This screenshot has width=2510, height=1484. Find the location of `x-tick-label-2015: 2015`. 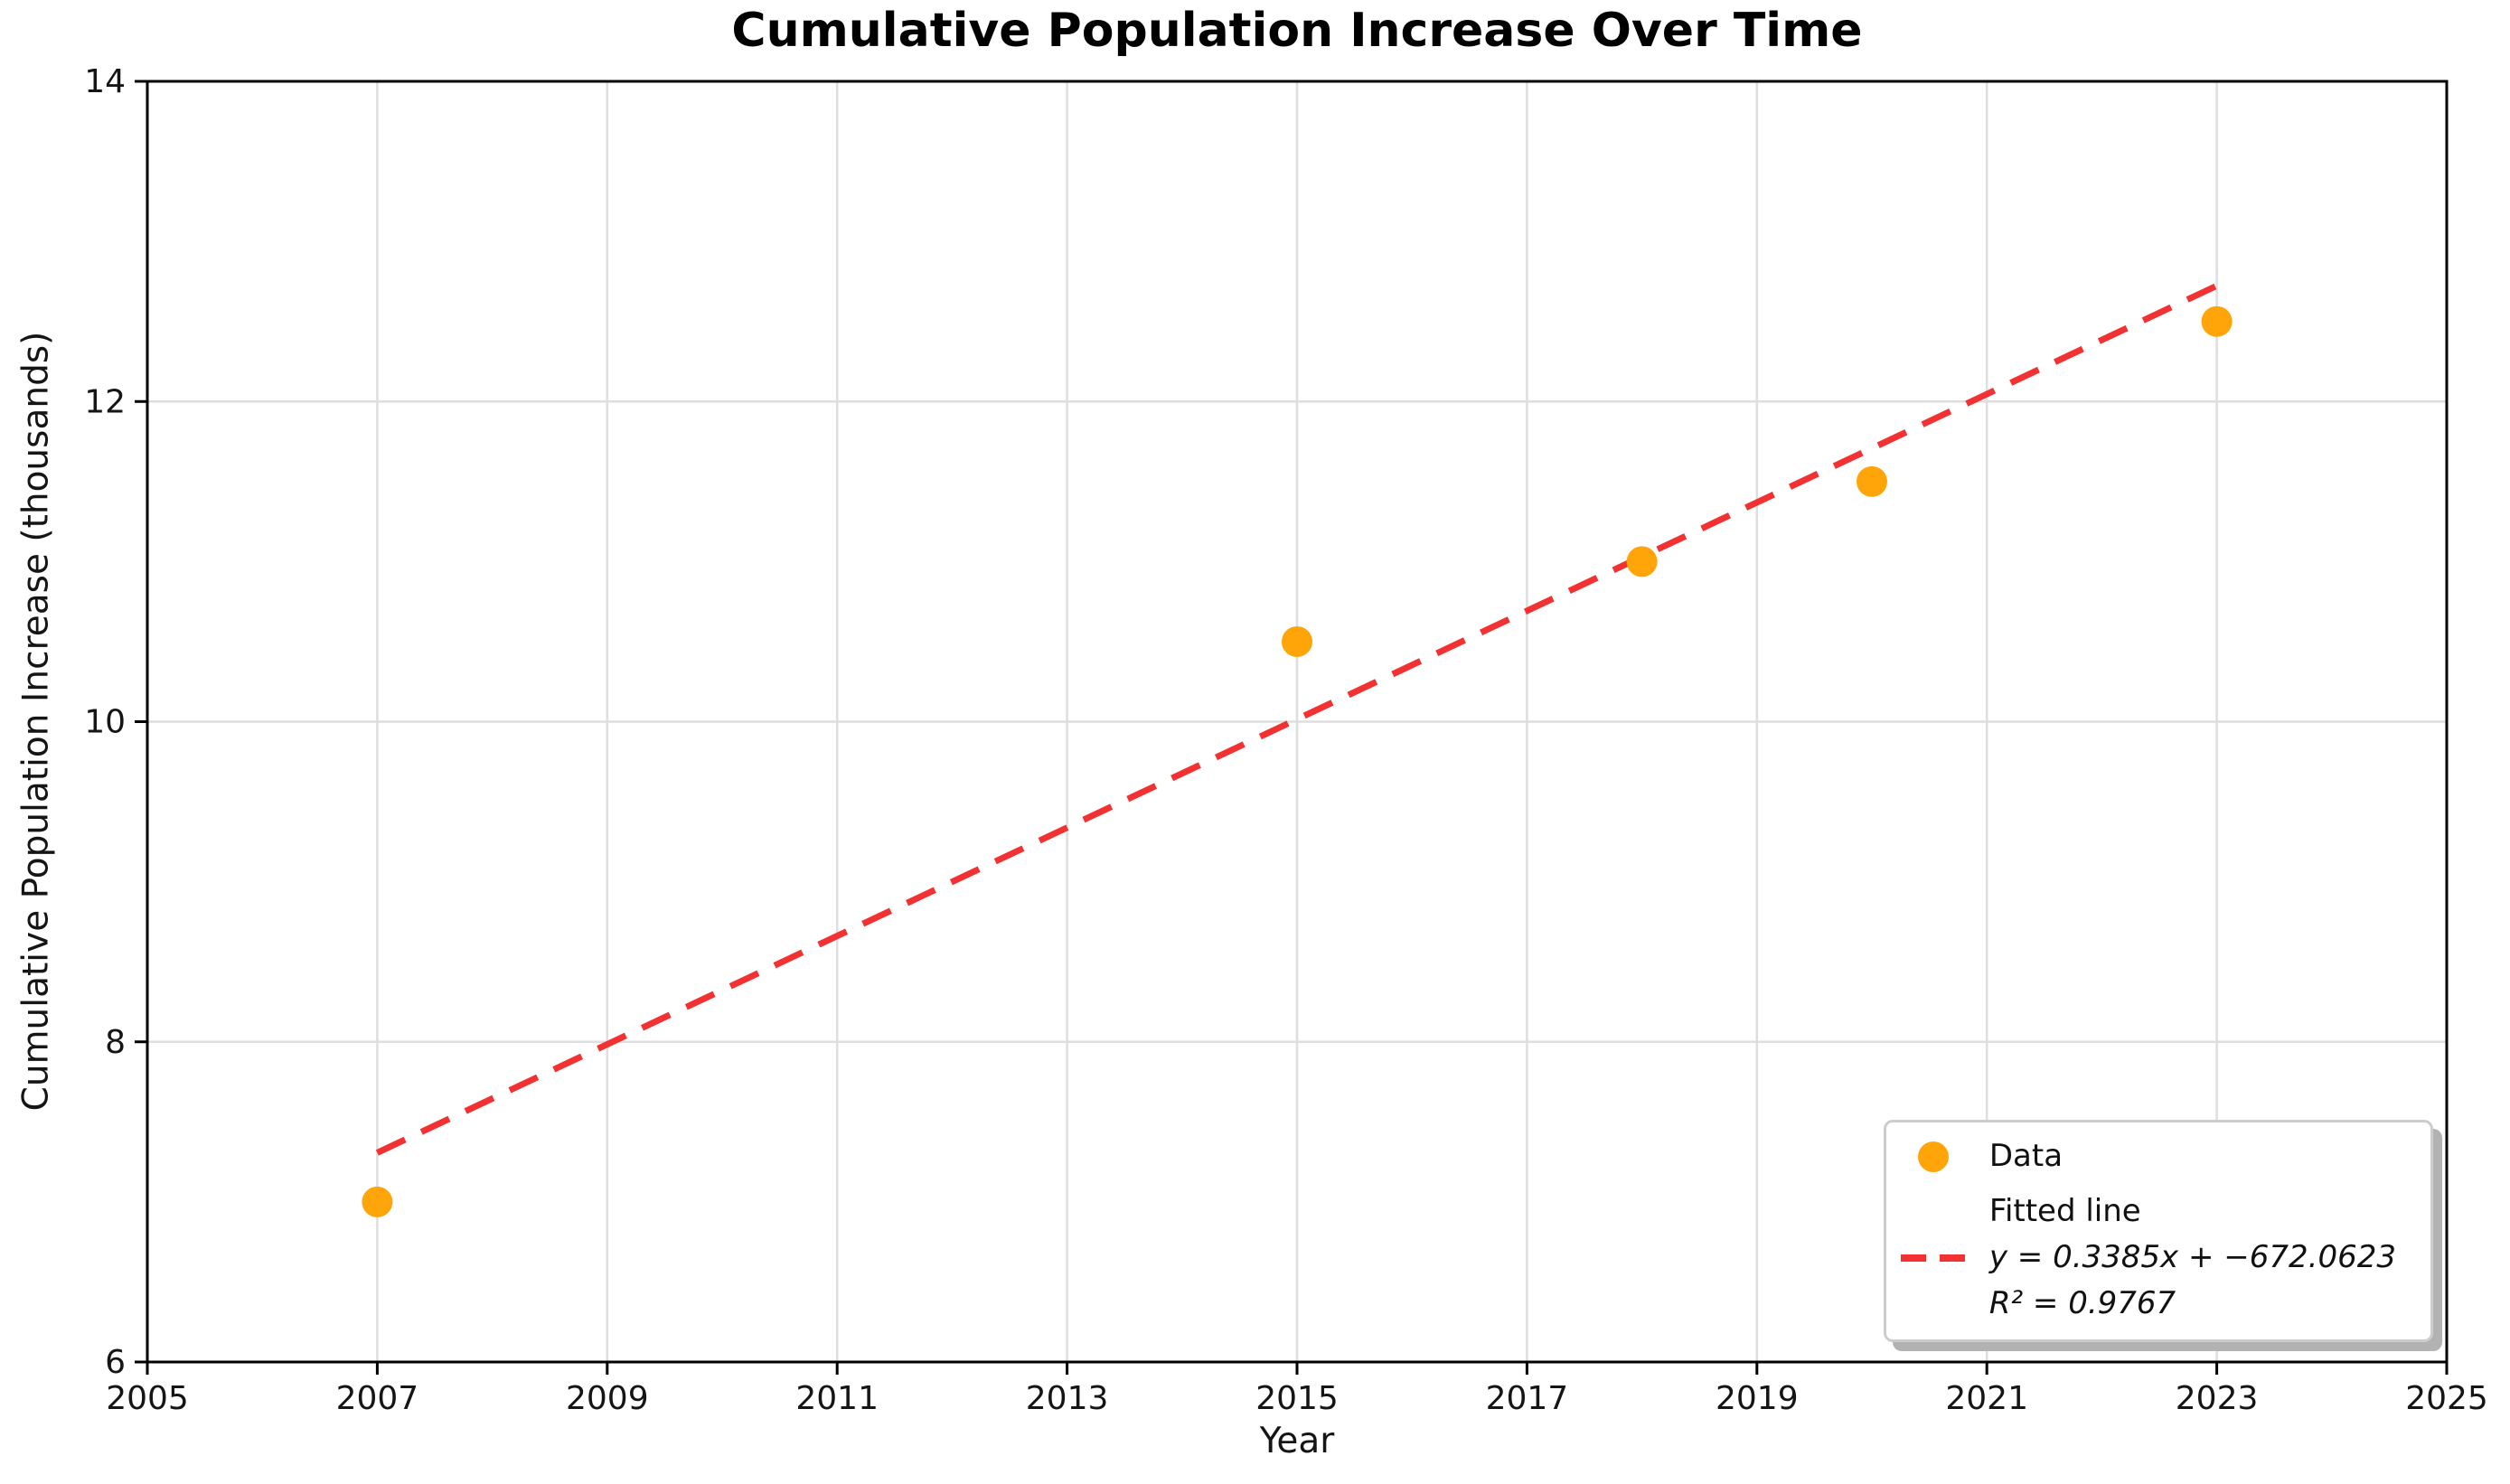

x-tick-label-2015: 2015 is located at coordinates (1297, 1399).